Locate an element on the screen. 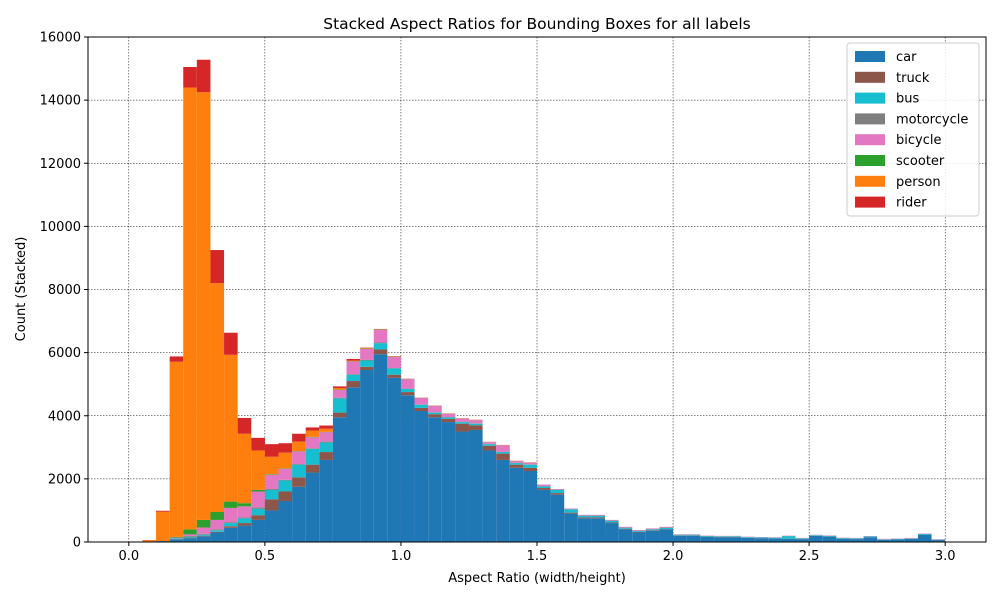 This screenshot has height=600, width=1000. y-tick-label: 8000 is located at coordinates (64, 290).